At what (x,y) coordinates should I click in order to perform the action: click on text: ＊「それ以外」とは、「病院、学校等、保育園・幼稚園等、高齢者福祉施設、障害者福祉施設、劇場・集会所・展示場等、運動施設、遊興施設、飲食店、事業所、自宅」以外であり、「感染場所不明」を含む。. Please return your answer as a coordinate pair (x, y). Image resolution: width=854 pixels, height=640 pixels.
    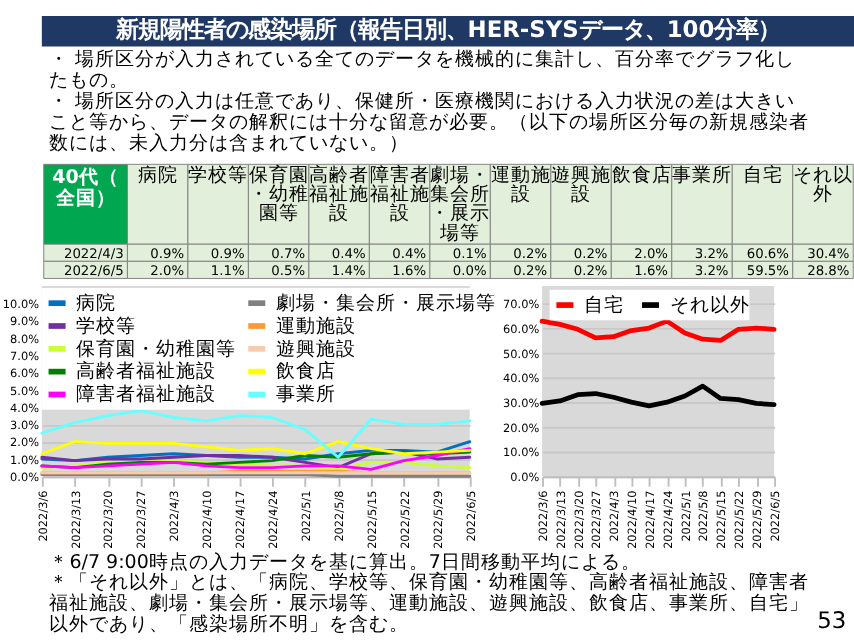
    Looking at the image, I should click on (429, 603).